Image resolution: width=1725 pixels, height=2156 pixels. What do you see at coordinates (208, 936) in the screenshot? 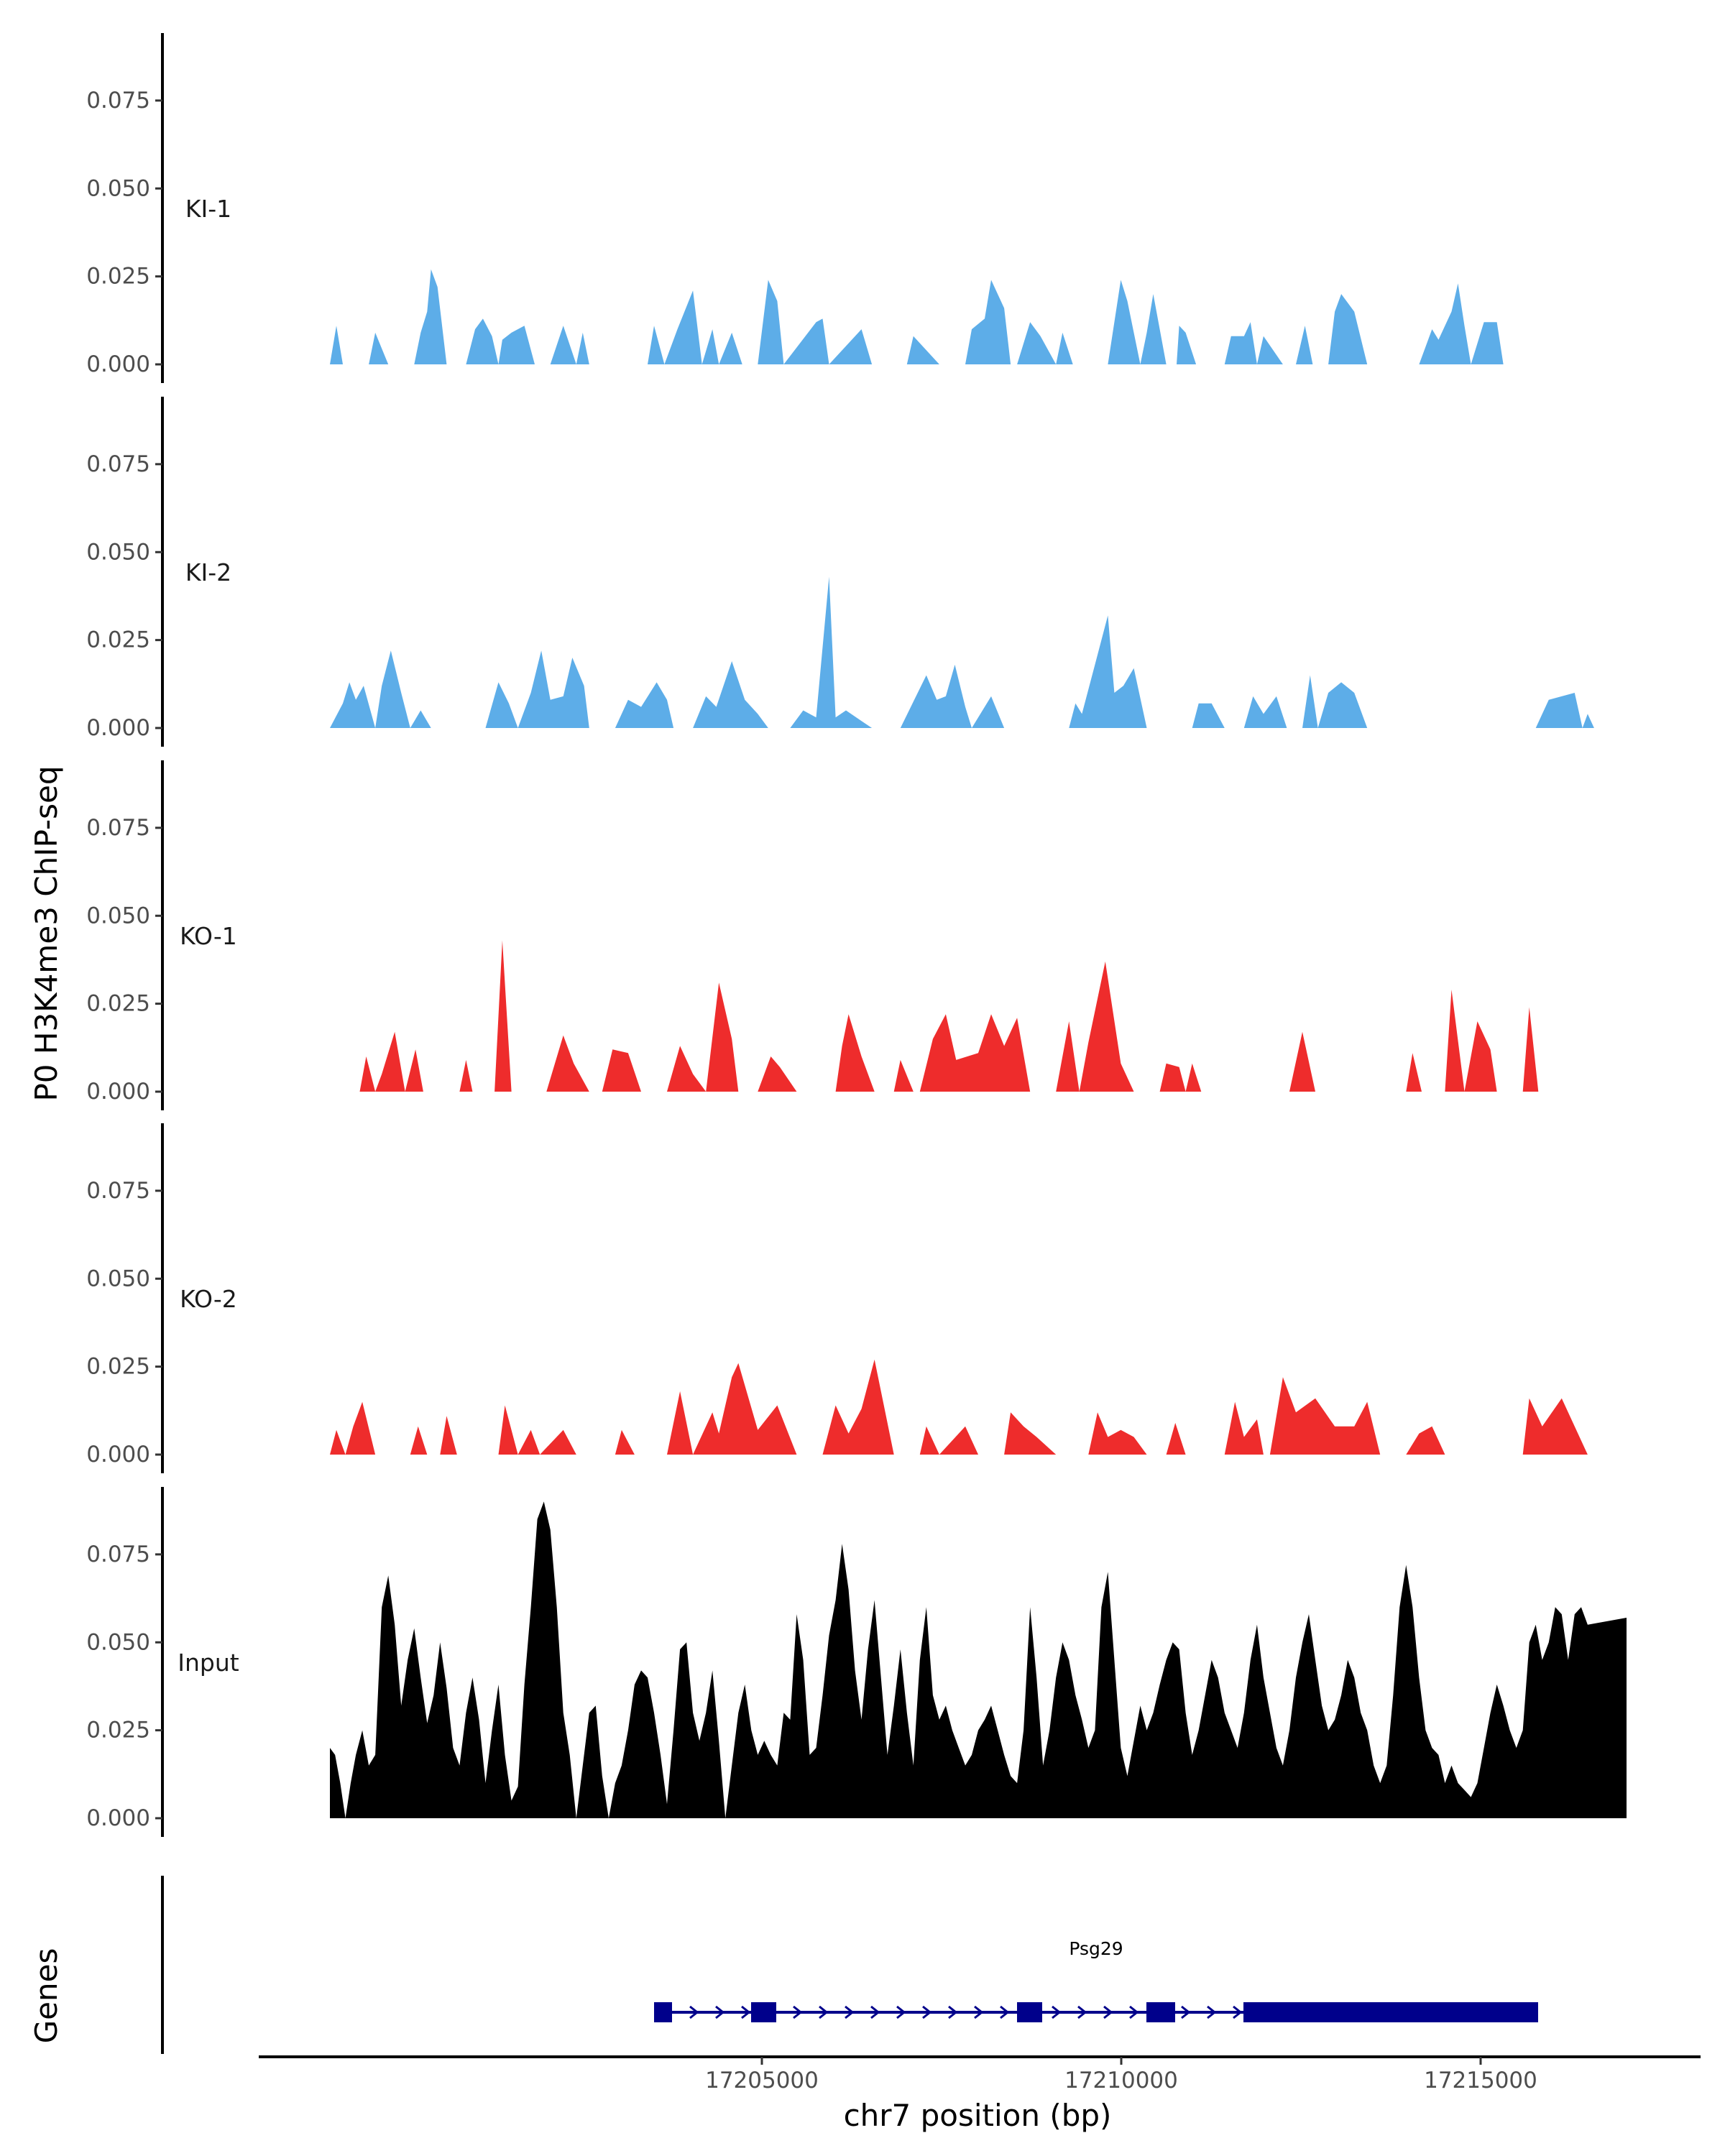
I see `track-label: KO-1` at bounding box center [208, 936].